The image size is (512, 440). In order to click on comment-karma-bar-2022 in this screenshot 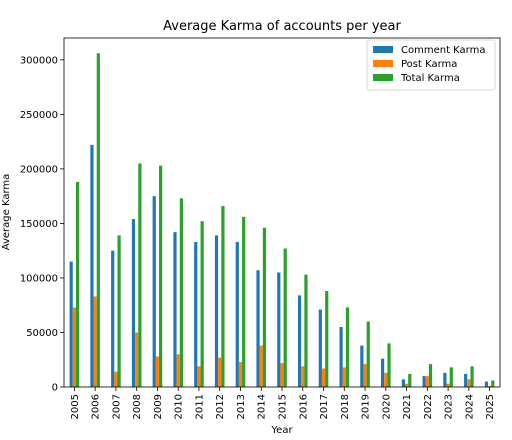, I will do `click(424, 381)`.